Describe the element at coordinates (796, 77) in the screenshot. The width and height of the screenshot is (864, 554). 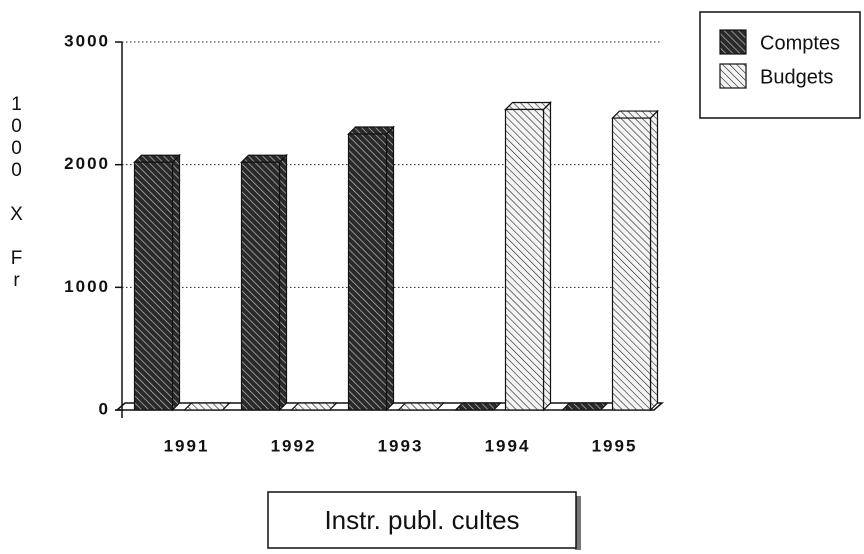
I see `legend-label: Budgets` at that location.